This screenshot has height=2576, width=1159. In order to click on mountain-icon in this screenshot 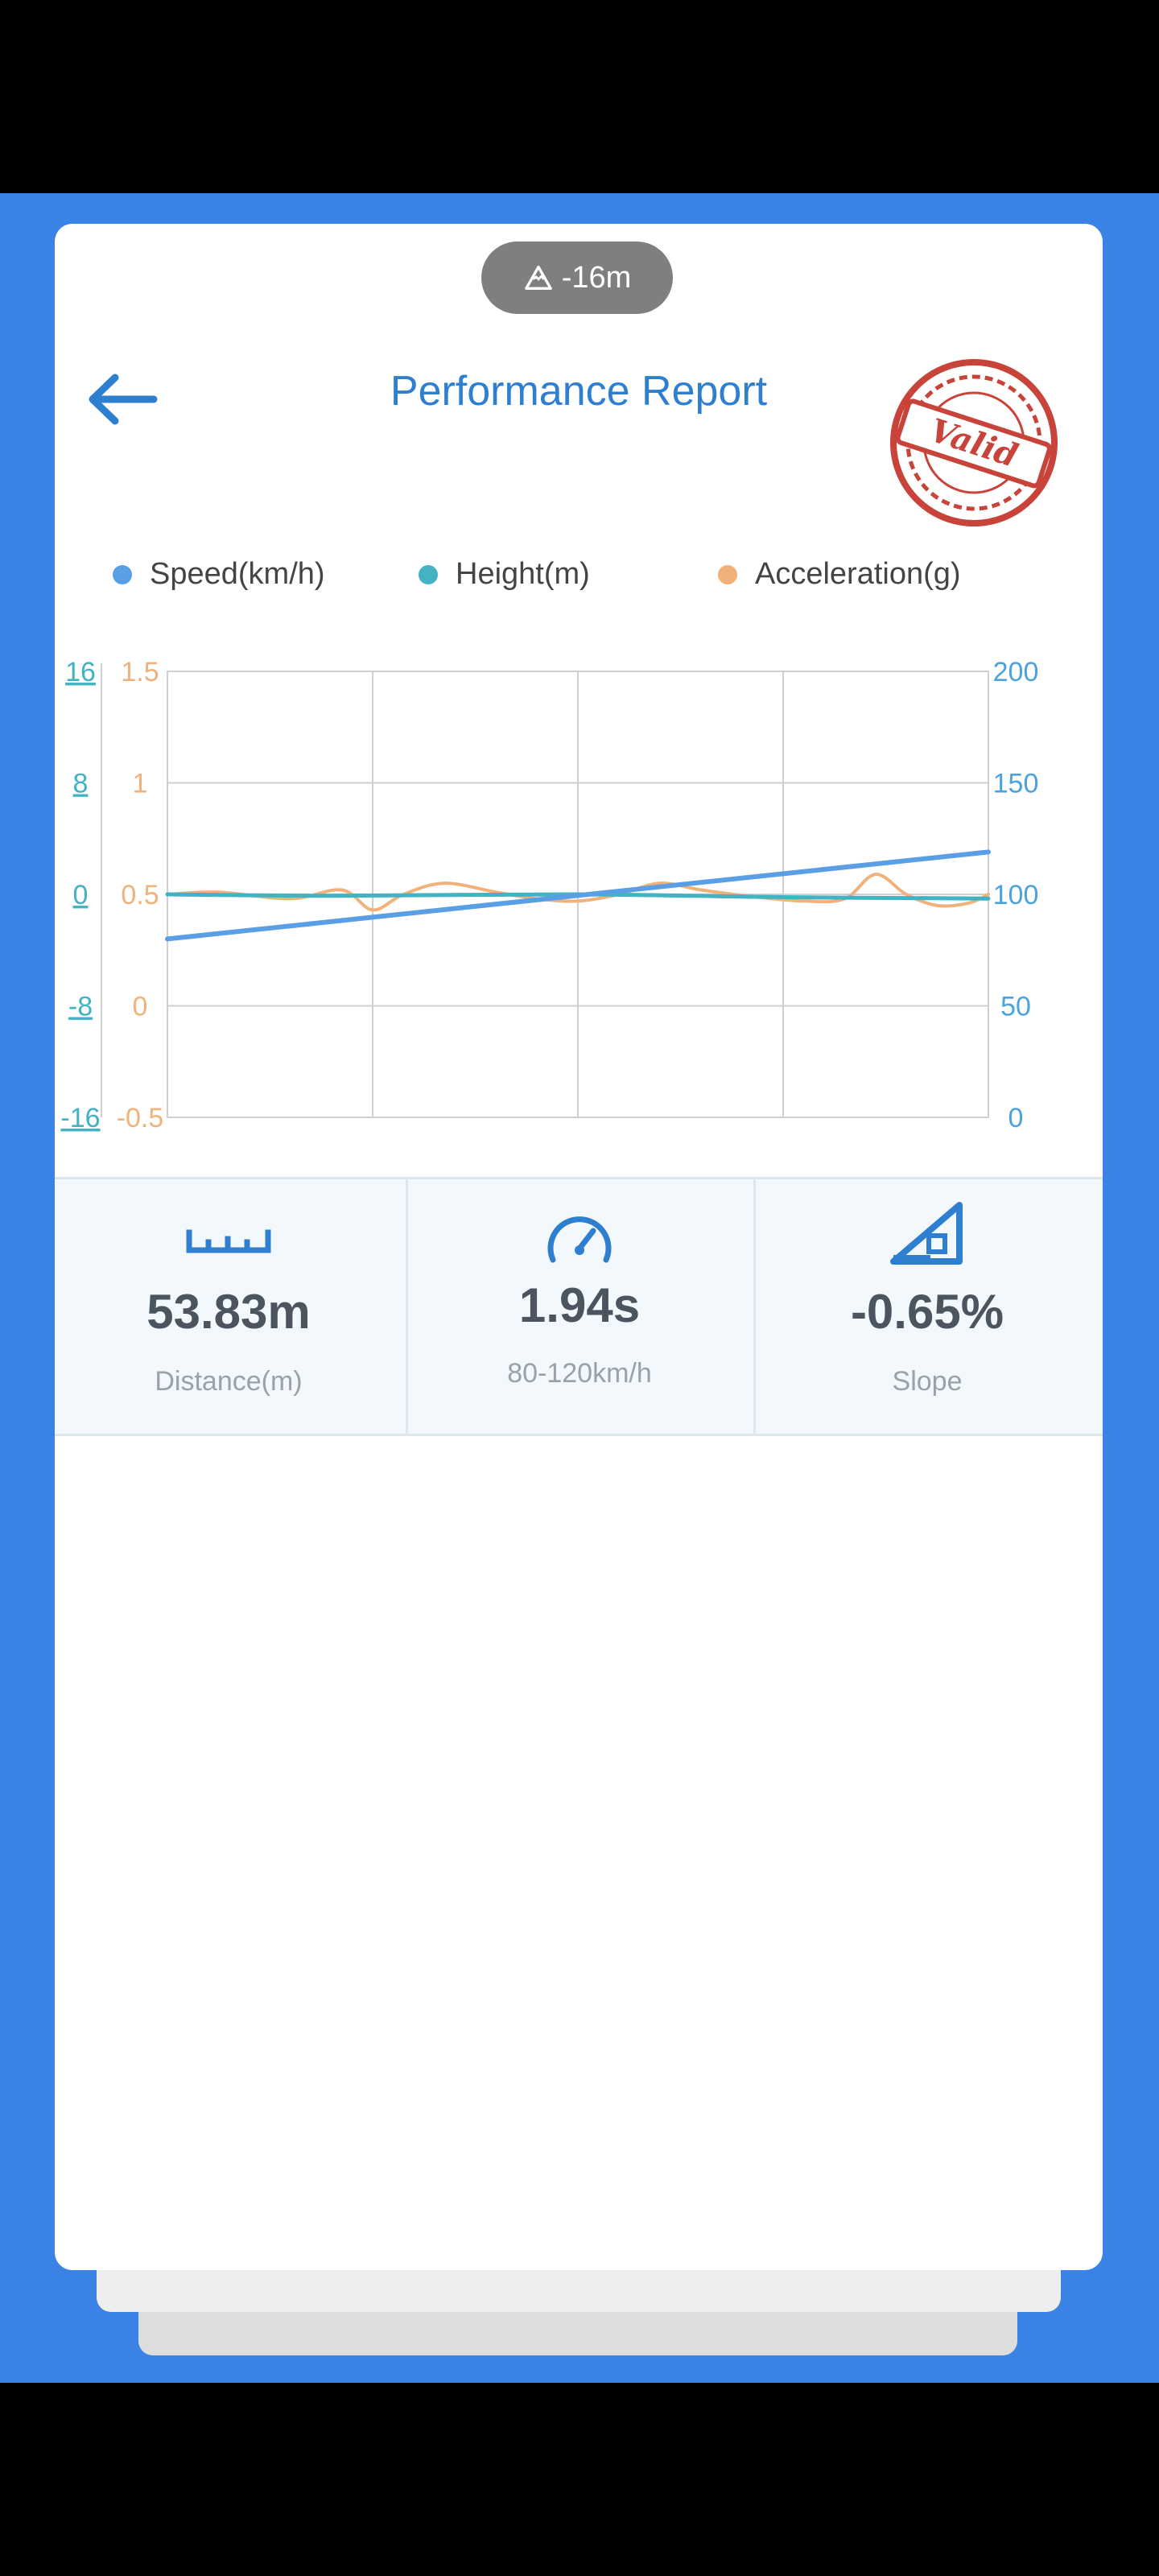, I will do `click(538, 278)`.